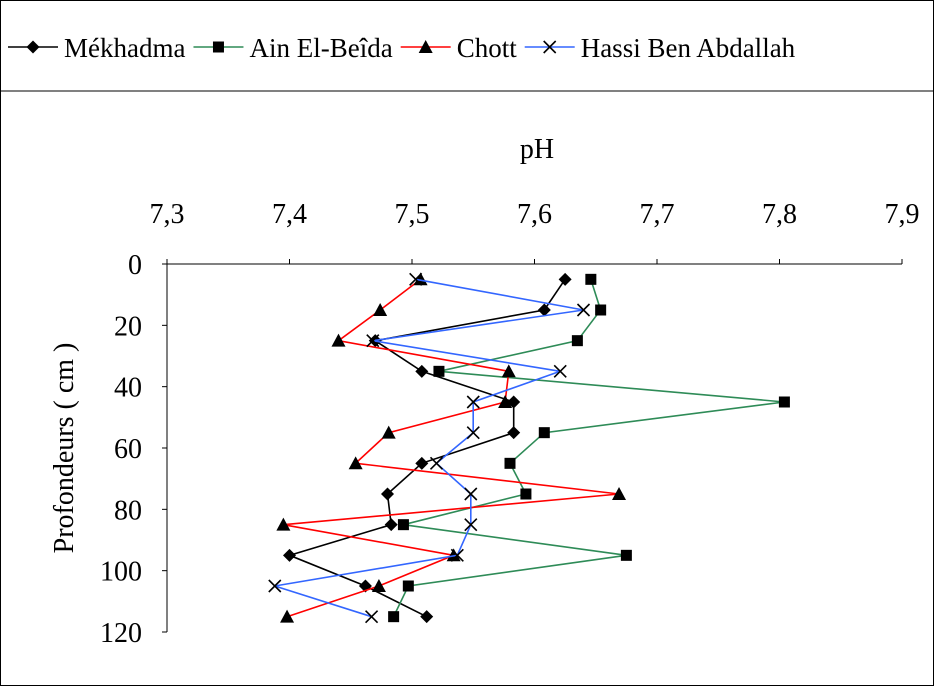 This screenshot has width=934, height=686. I want to click on y-axis-title: Profondeurs ( cm ), so click(64, 448).